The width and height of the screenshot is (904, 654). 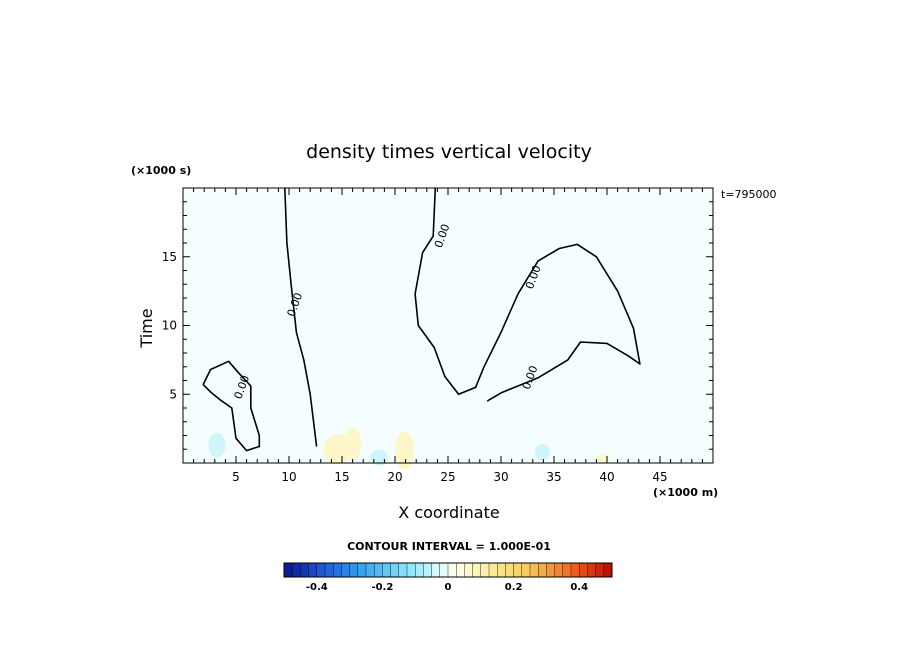 I want to click on colorbar-cells, so click(x=448, y=570).